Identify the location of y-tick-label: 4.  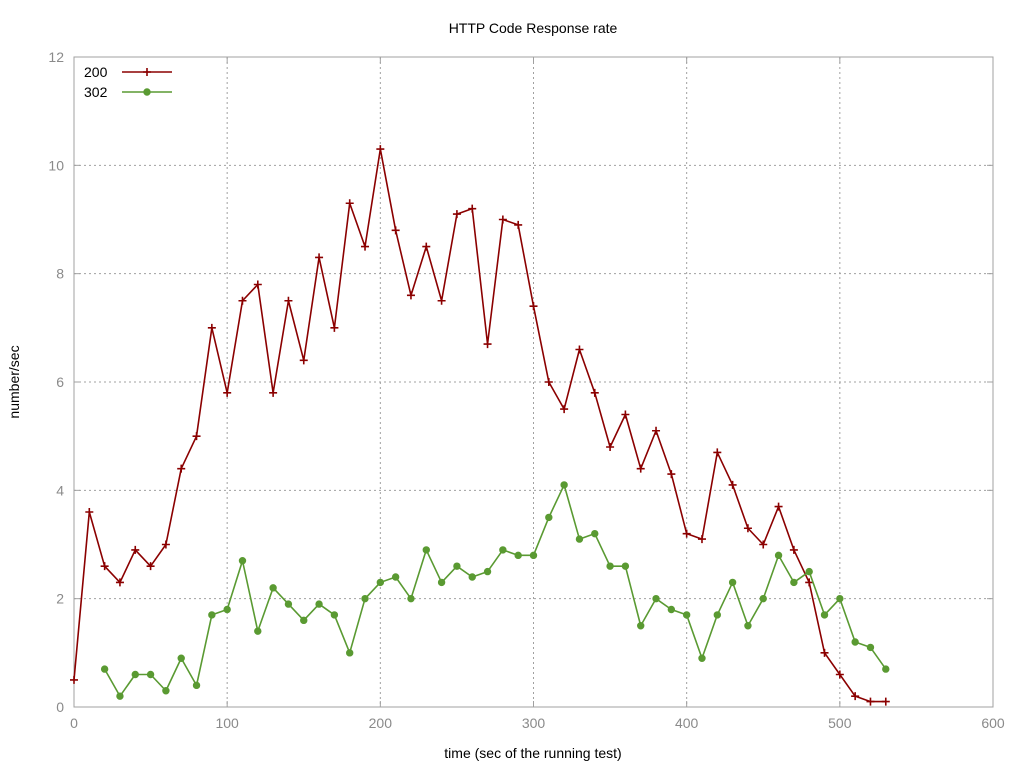
(60, 490).